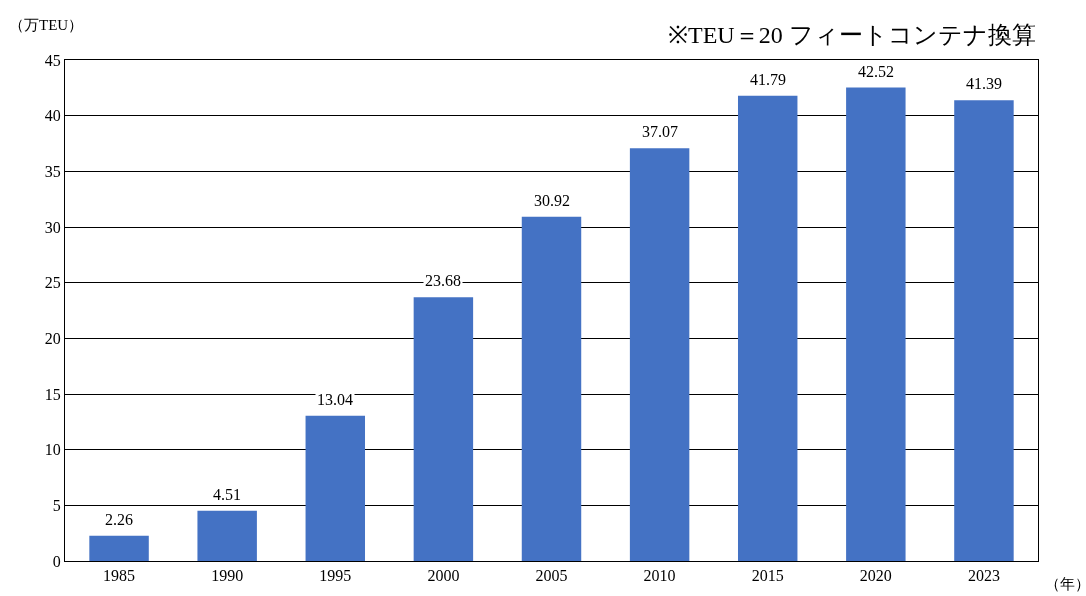 The height and width of the screenshot is (596, 1086). What do you see at coordinates (227, 576) in the screenshot?
I see `x-tick-label: 1990` at bounding box center [227, 576].